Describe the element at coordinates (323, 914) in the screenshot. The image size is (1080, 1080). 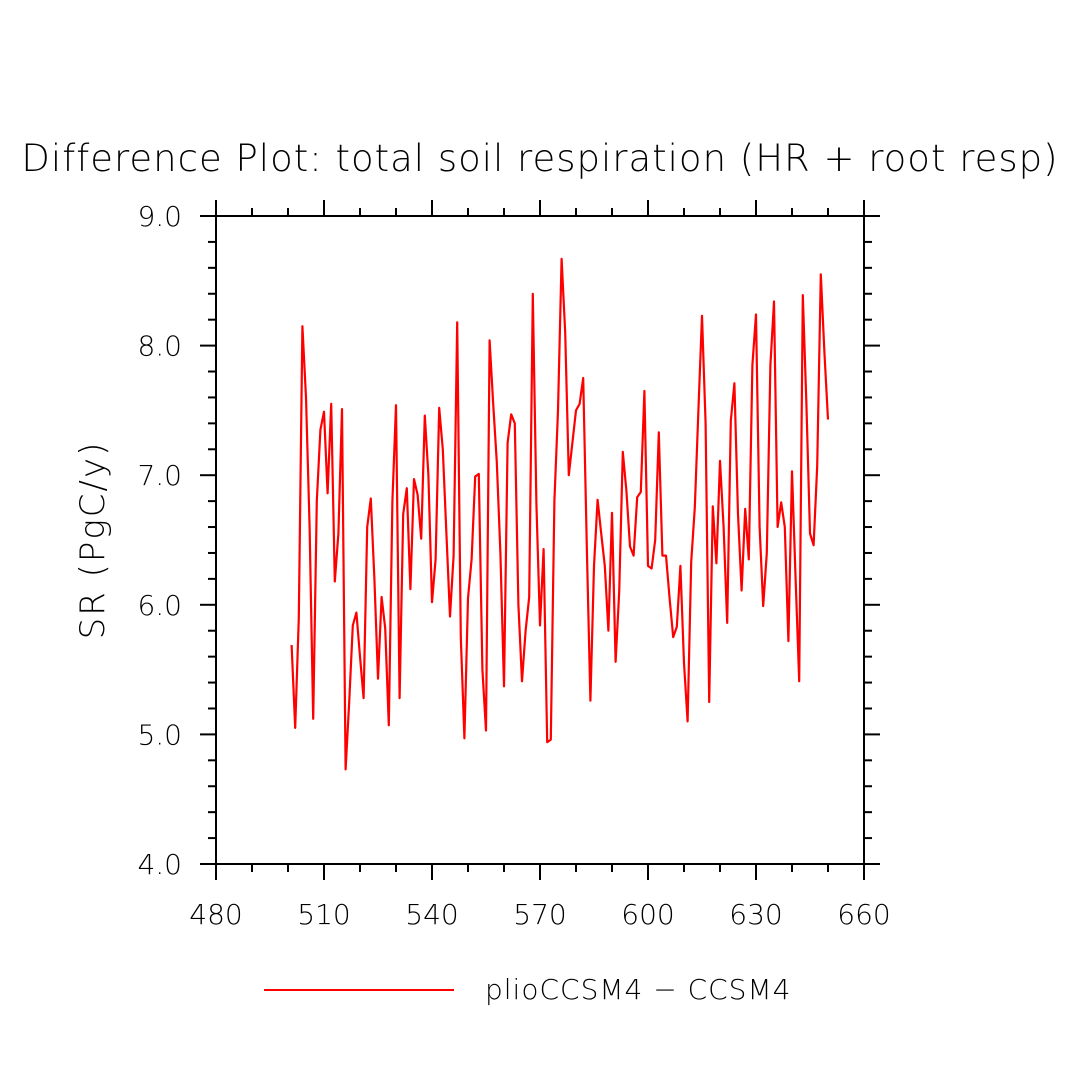
I see `x-tick-label: 510` at that location.